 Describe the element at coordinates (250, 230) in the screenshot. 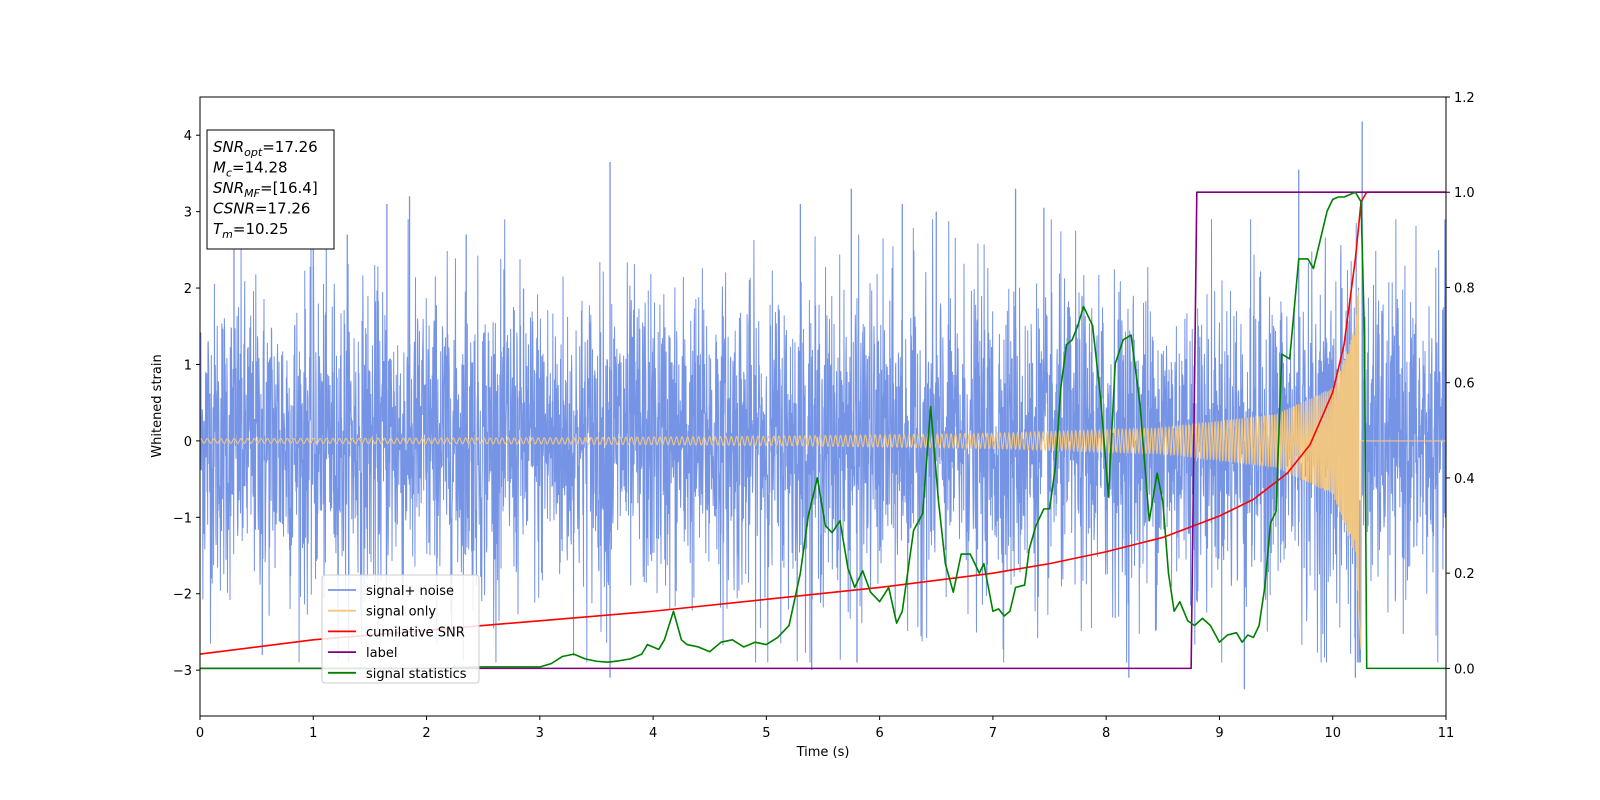

I see `annotation-line: Tm=10.25` at that location.